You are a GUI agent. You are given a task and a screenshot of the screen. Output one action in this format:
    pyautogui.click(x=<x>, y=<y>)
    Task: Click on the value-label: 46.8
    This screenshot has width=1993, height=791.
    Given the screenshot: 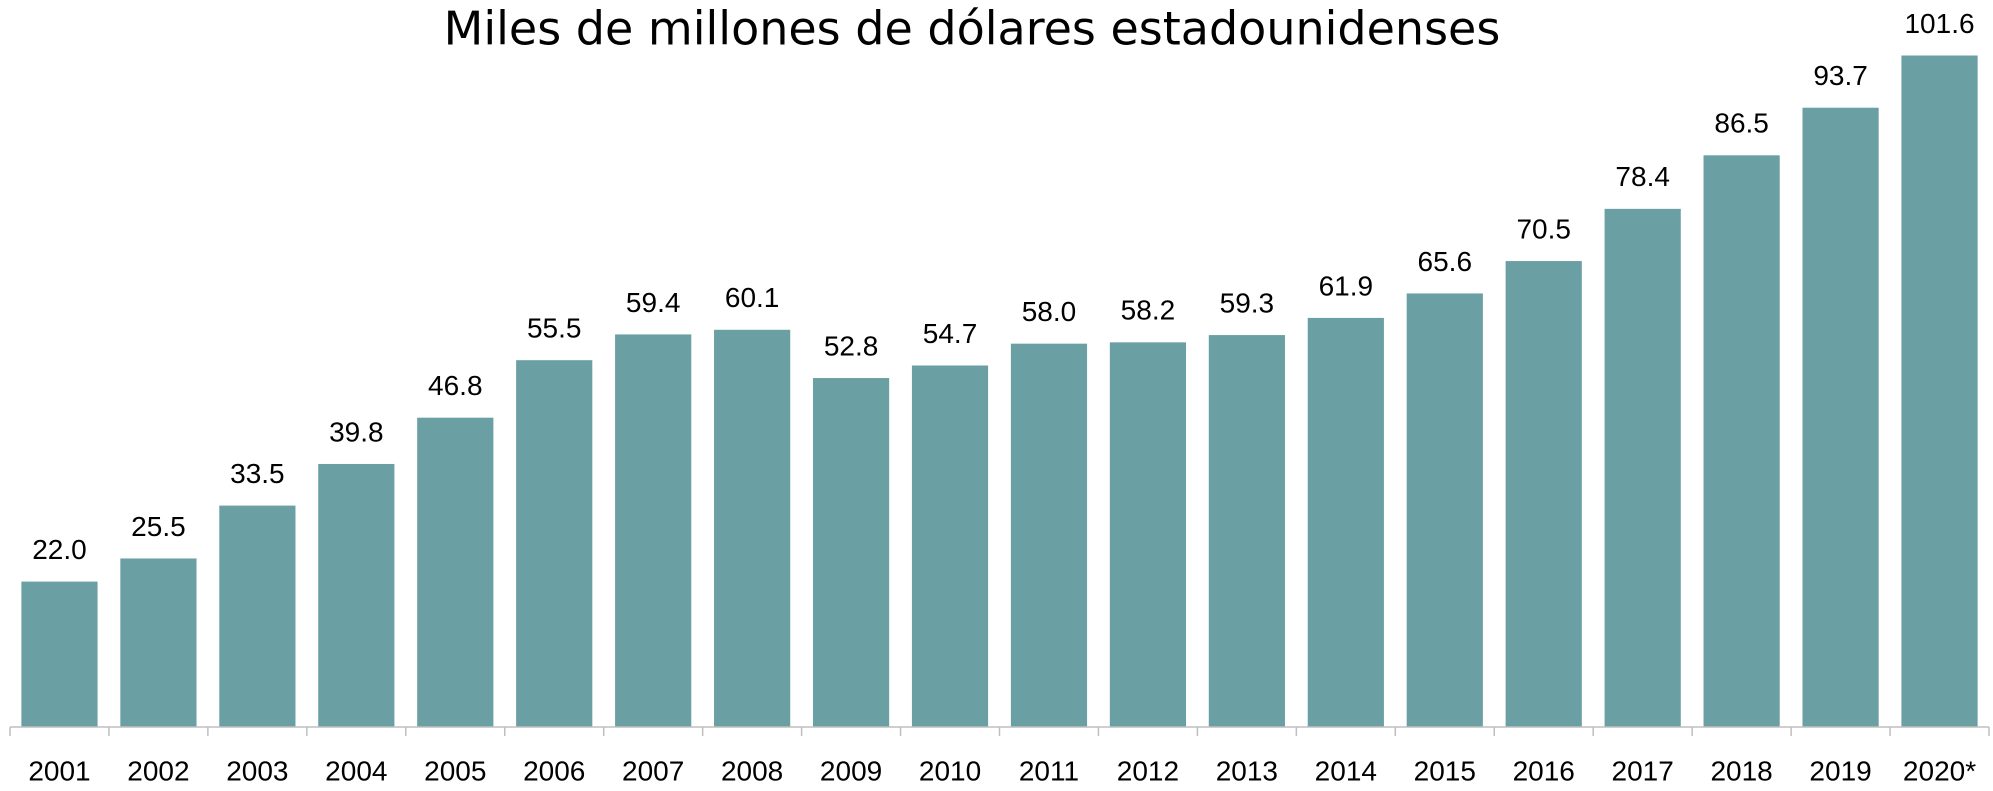 What is the action you would take?
    pyautogui.click(x=455, y=385)
    